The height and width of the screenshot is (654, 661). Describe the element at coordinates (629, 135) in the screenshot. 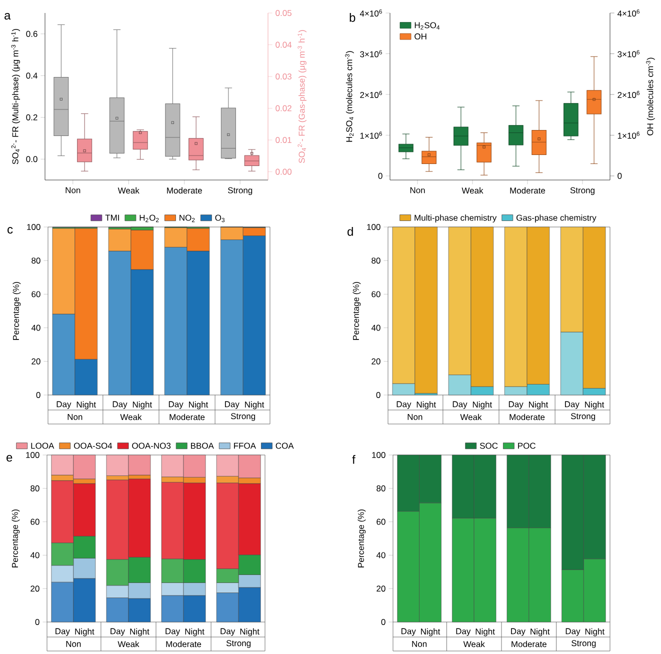

I see `y2-tick-label: 1×10$^{6}$` at that location.